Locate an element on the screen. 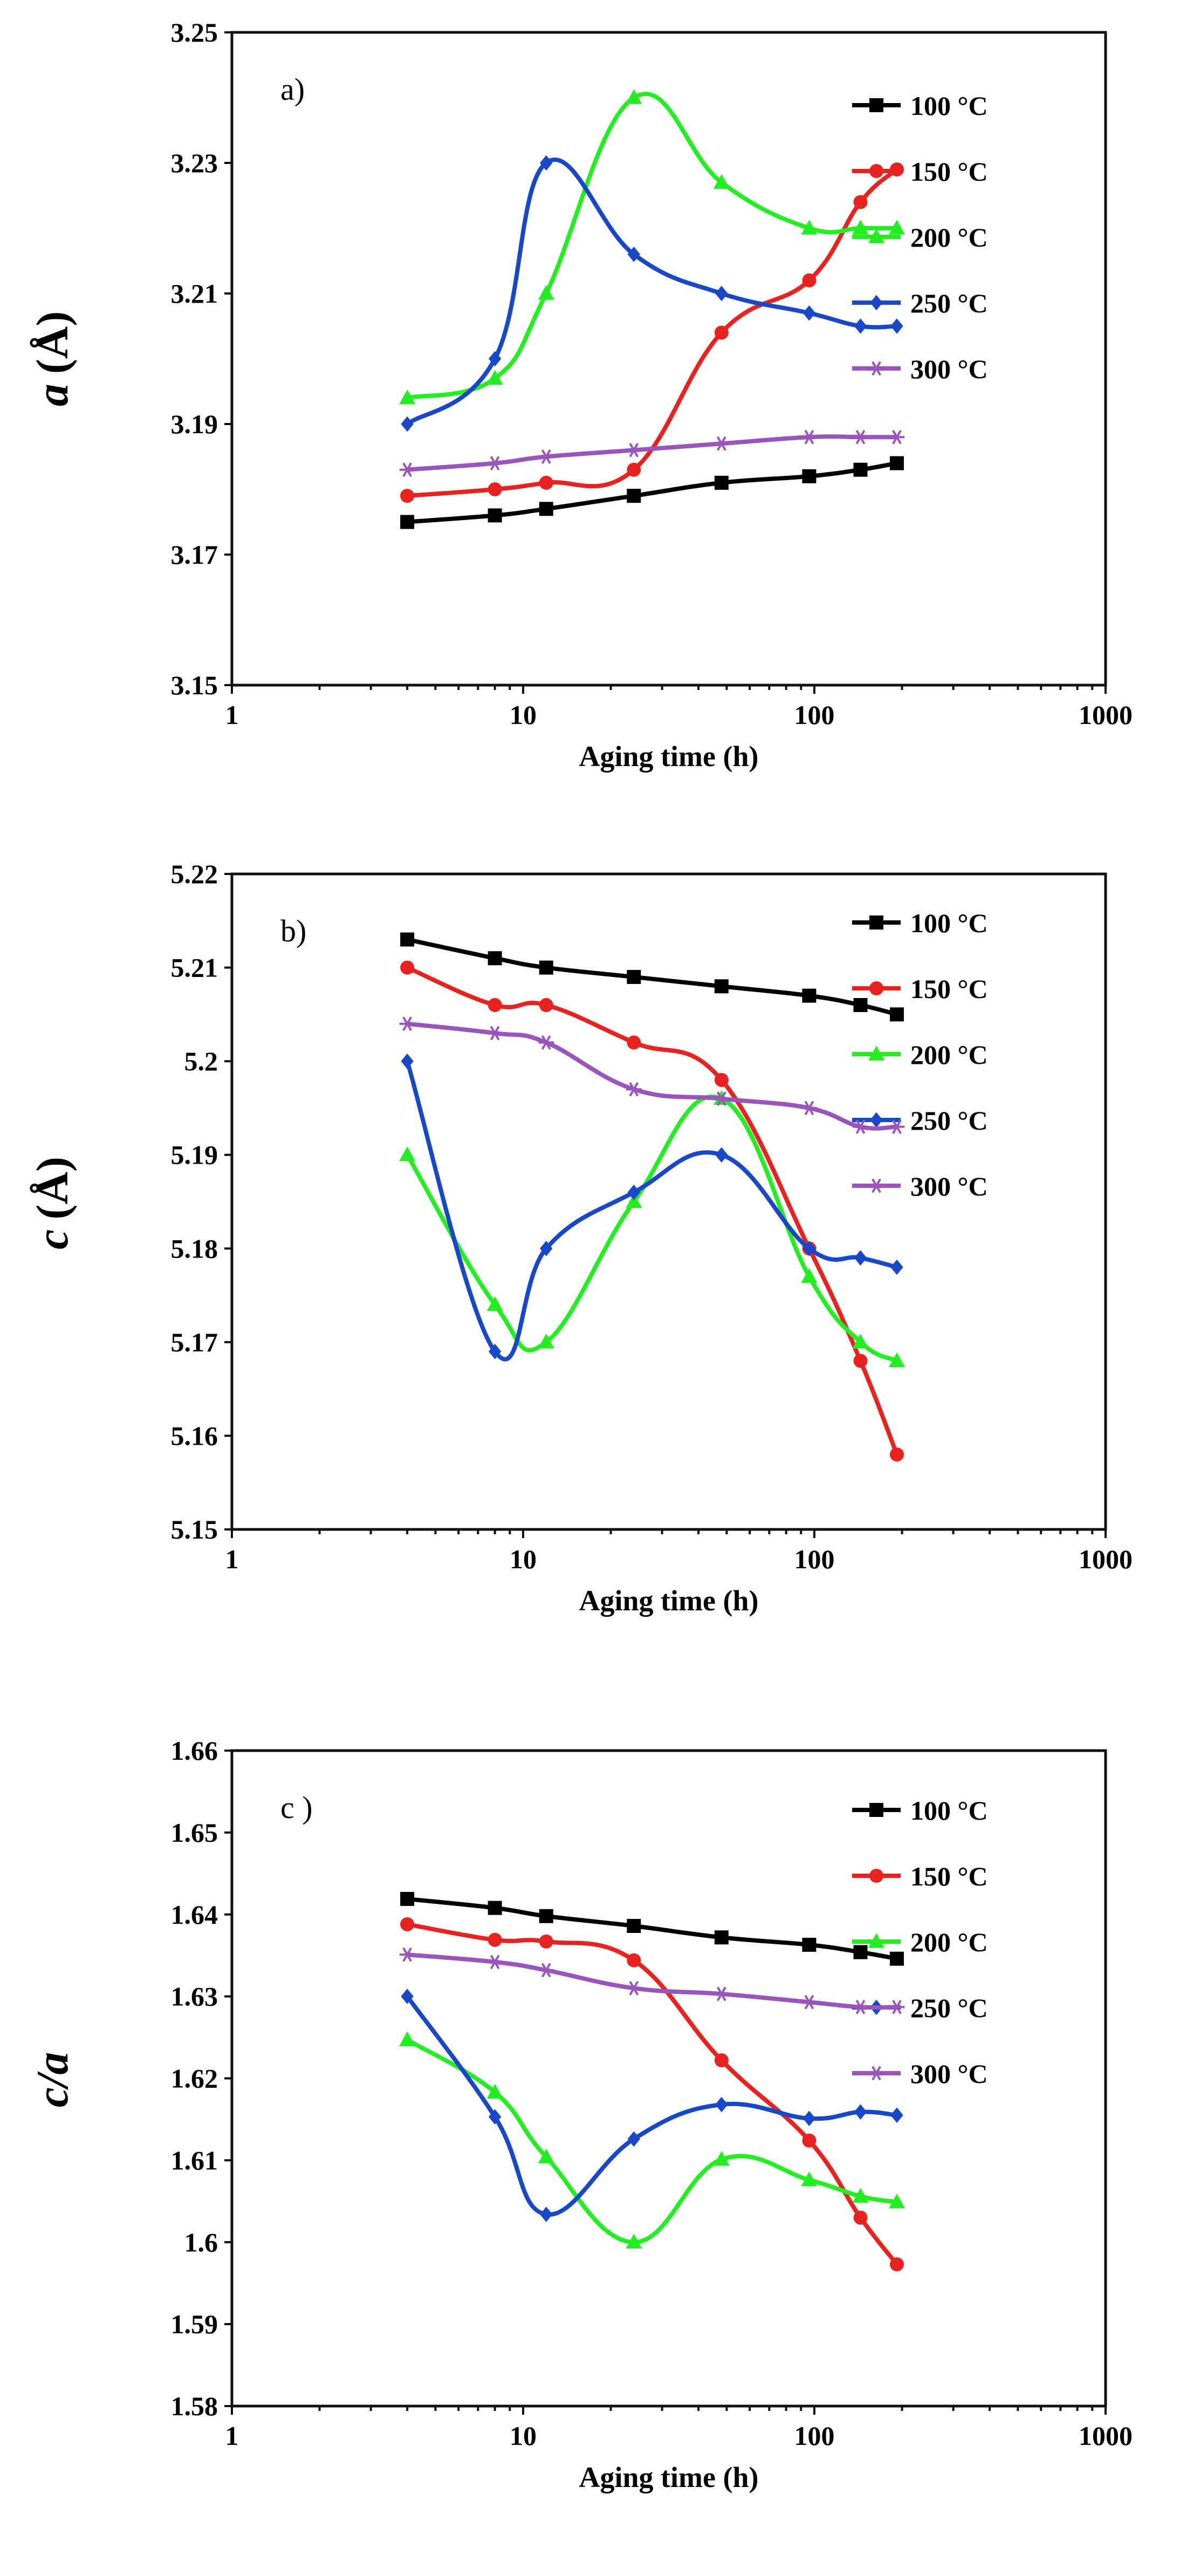  y-tick-label: 5.18 is located at coordinates (194, 1248).